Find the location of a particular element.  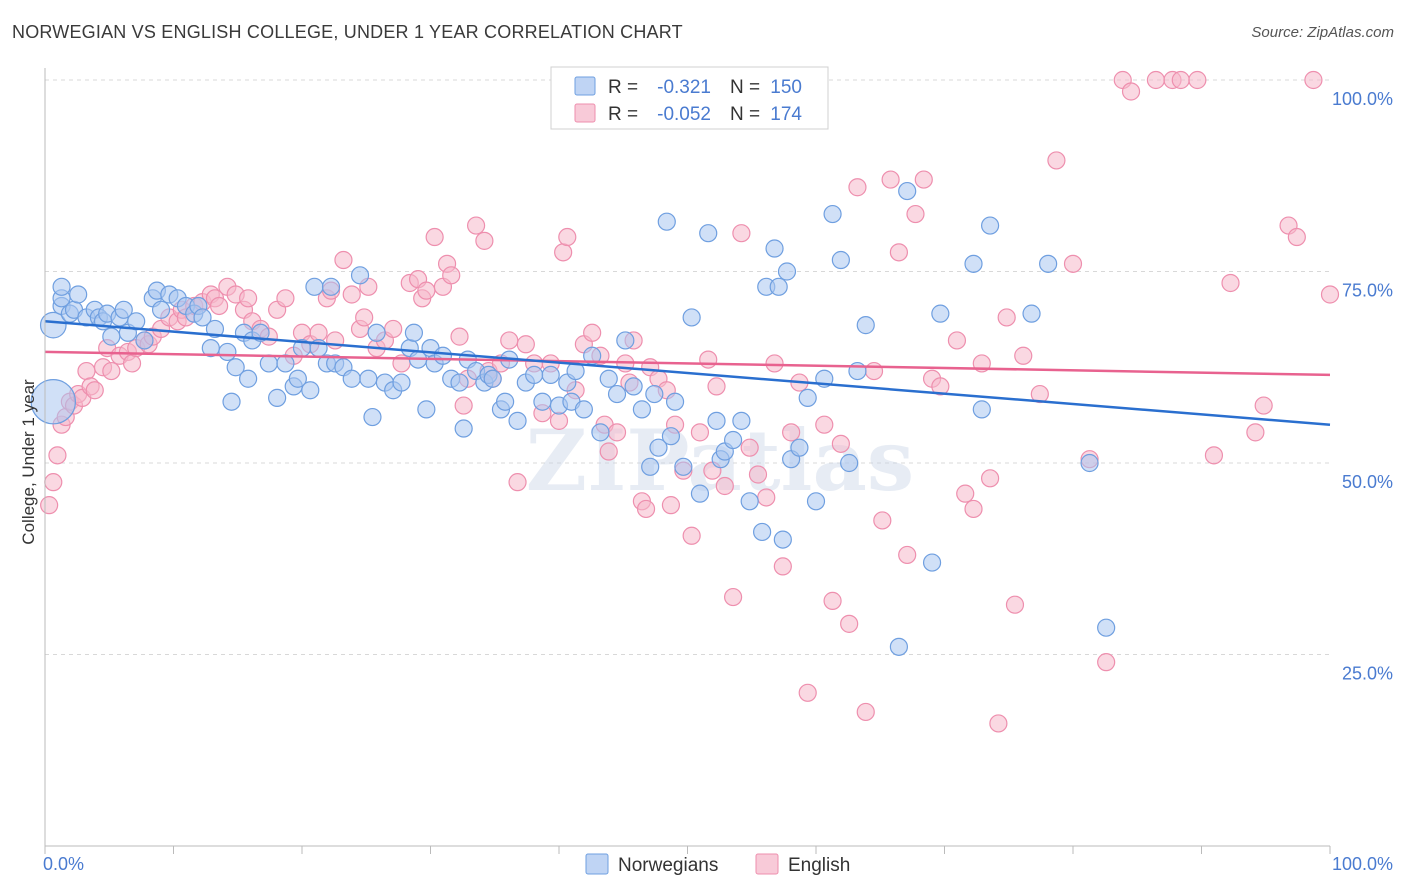

legend-box is located at coordinates (689, 98).